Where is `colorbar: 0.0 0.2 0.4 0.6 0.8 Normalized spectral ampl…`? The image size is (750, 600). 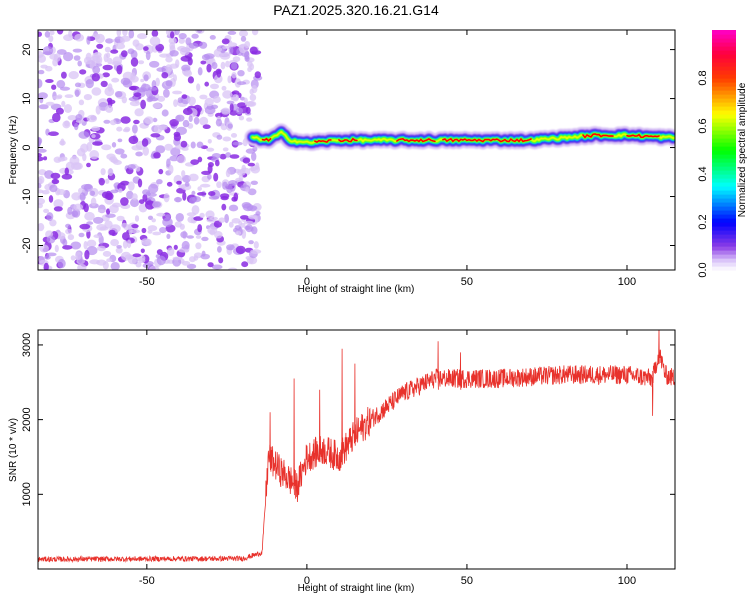 colorbar: 0.0 0.2 0.4 0.6 0.8 Normalized spectral ampl… is located at coordinates (722, 154).